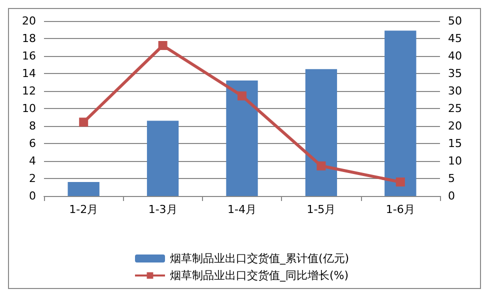 This screenshot has height=295, width=487. What do you see at coordinates (455, 56) in the screenshot?
I see `y2-tick-label: 40` at bounding box center [455, 56].